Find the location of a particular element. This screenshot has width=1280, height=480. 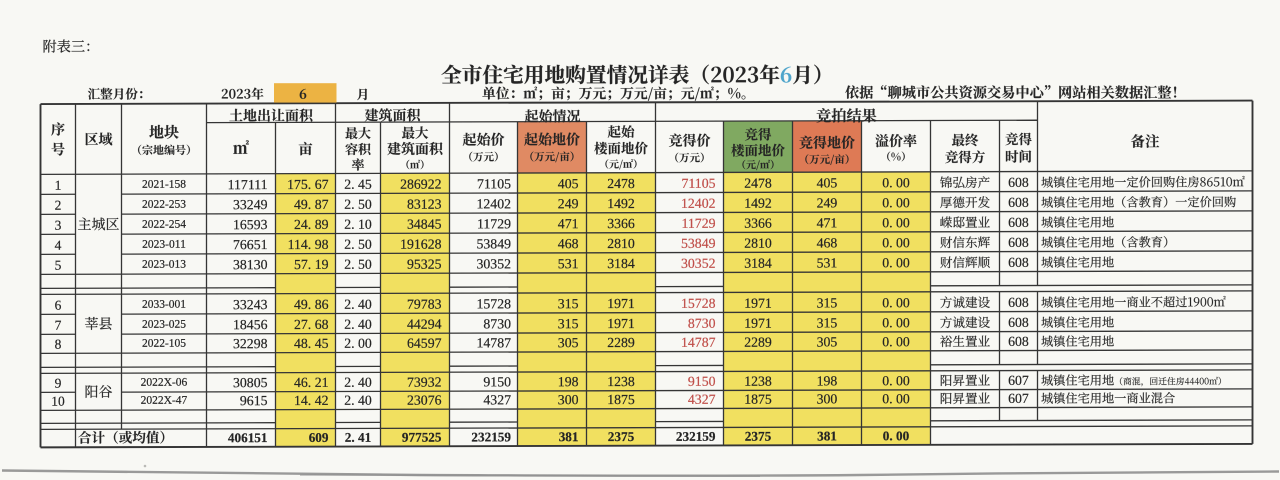

svg-text: 49. 87 is located at coordinates (311, 204).